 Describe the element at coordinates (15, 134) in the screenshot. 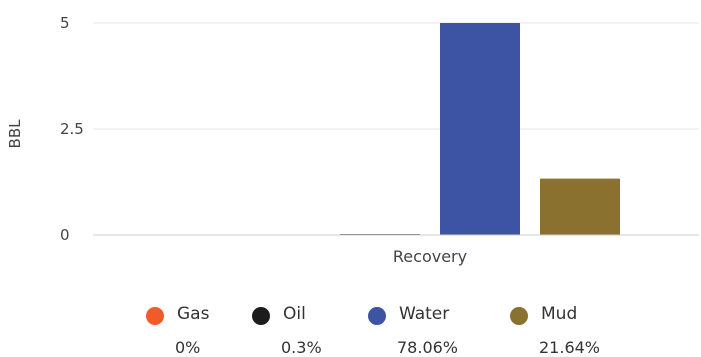

I see `y-axis-label: BBL` at that location.